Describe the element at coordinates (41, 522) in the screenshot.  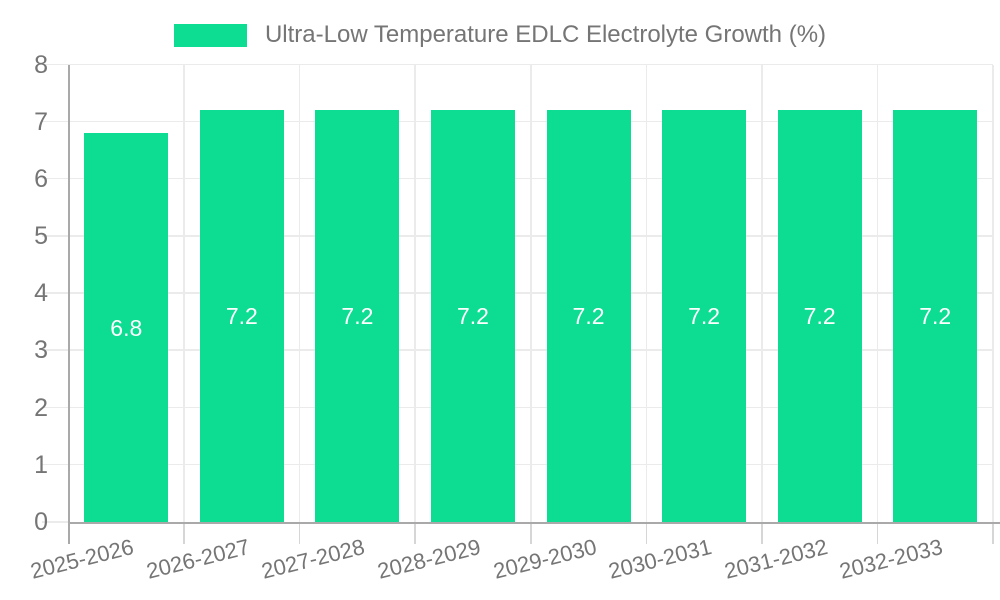
I see `y-axis-tick-label: 0` at that location.